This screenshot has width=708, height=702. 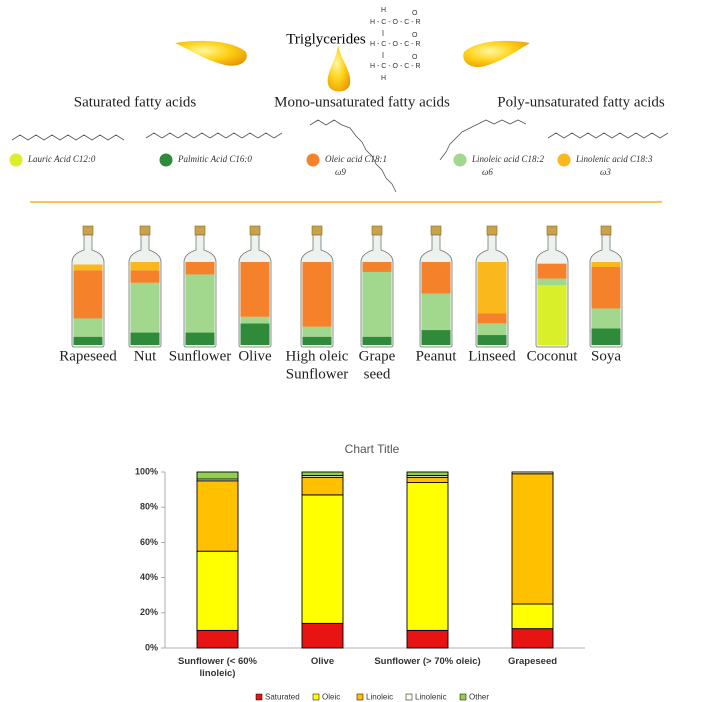 I want to click on x-tick-label: Sunflower (< 60% linoleic), so click(x=217, y=667).